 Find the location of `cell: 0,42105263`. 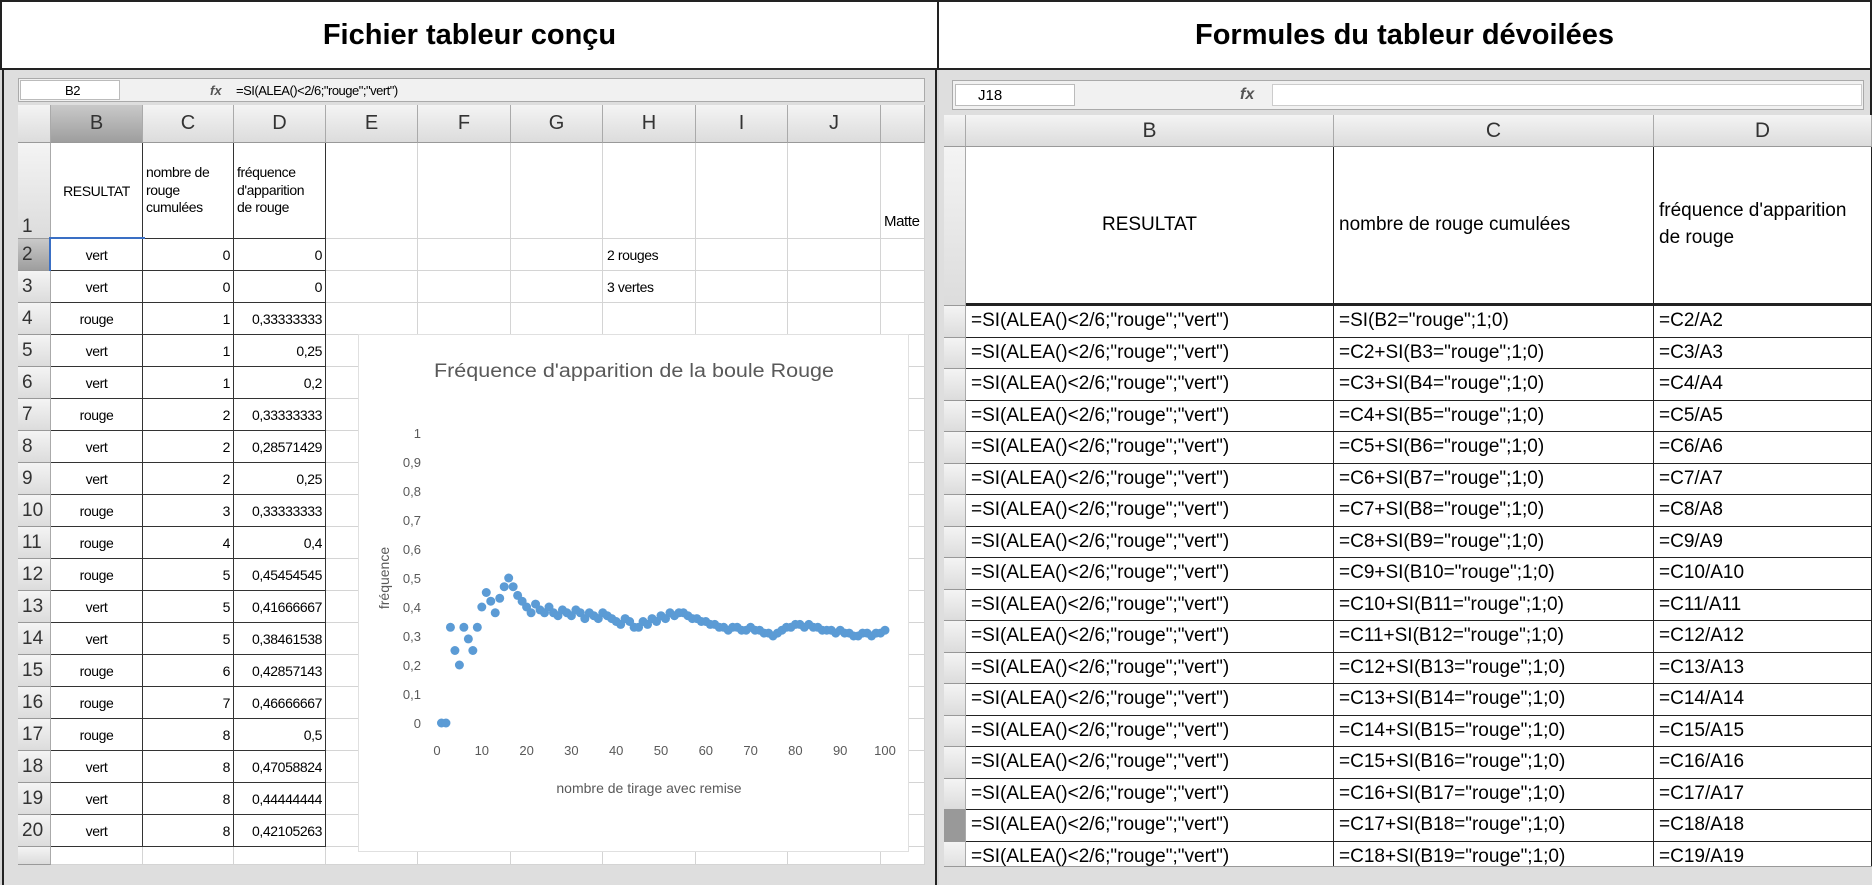

cell: 0,42105263 is located at coordinates (280, 831).